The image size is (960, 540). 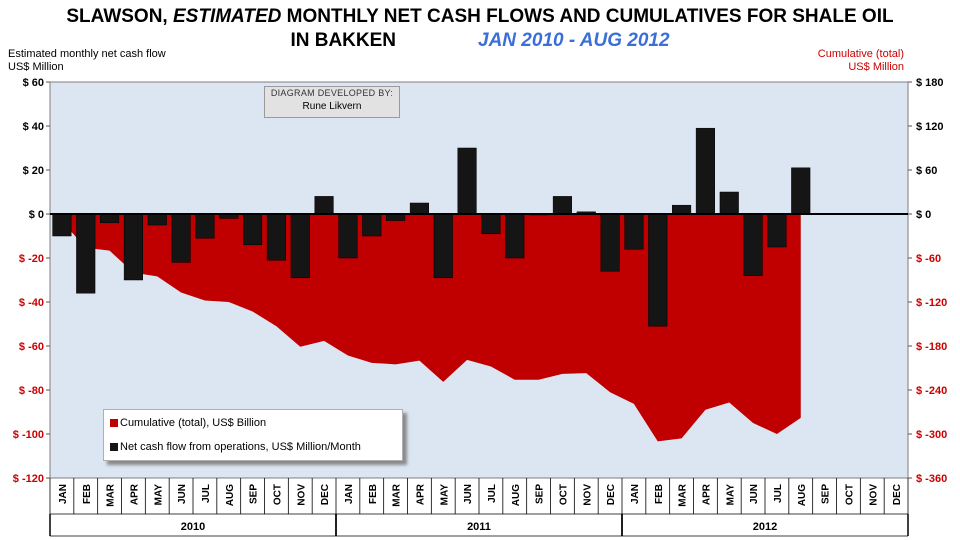 I want to click on left-axis-tick-label: $ 20, so click(x=33, y=171).